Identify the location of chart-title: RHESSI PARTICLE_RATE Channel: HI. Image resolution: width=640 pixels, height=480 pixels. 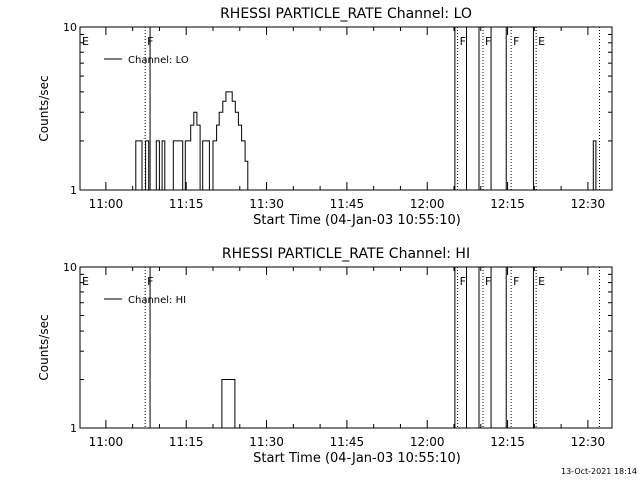
(346, 254).